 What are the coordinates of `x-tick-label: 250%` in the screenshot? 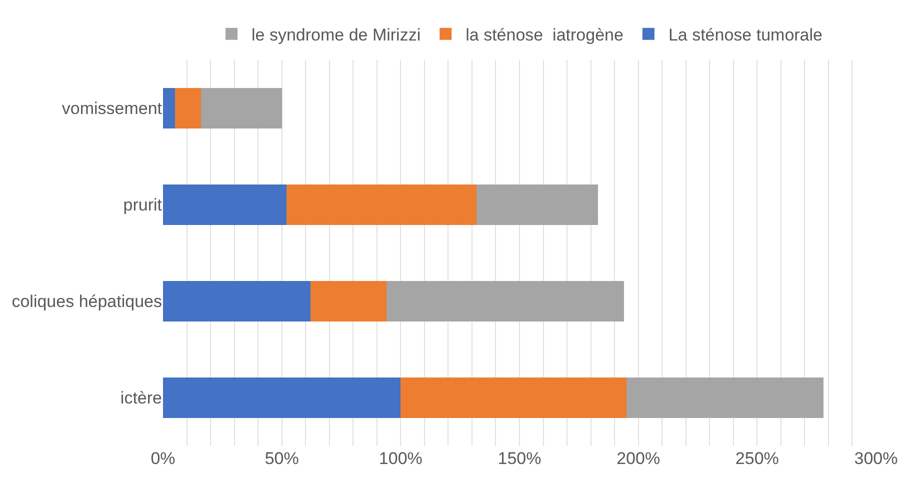 It's located at (757, 458).